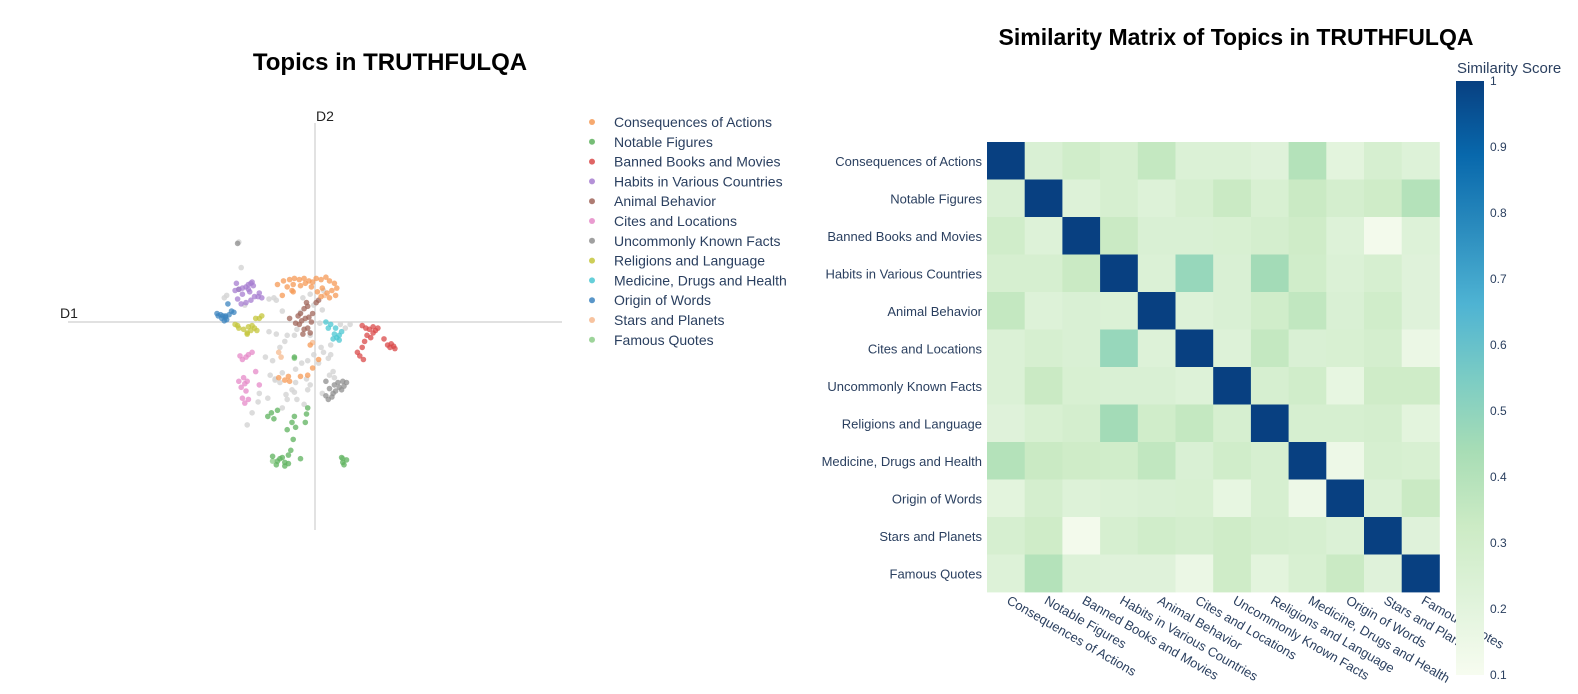  Describe the element at coordinates (912, 423) in the screenshot. I see `y-tick-religions-and-language: Religions and Language` at that location.